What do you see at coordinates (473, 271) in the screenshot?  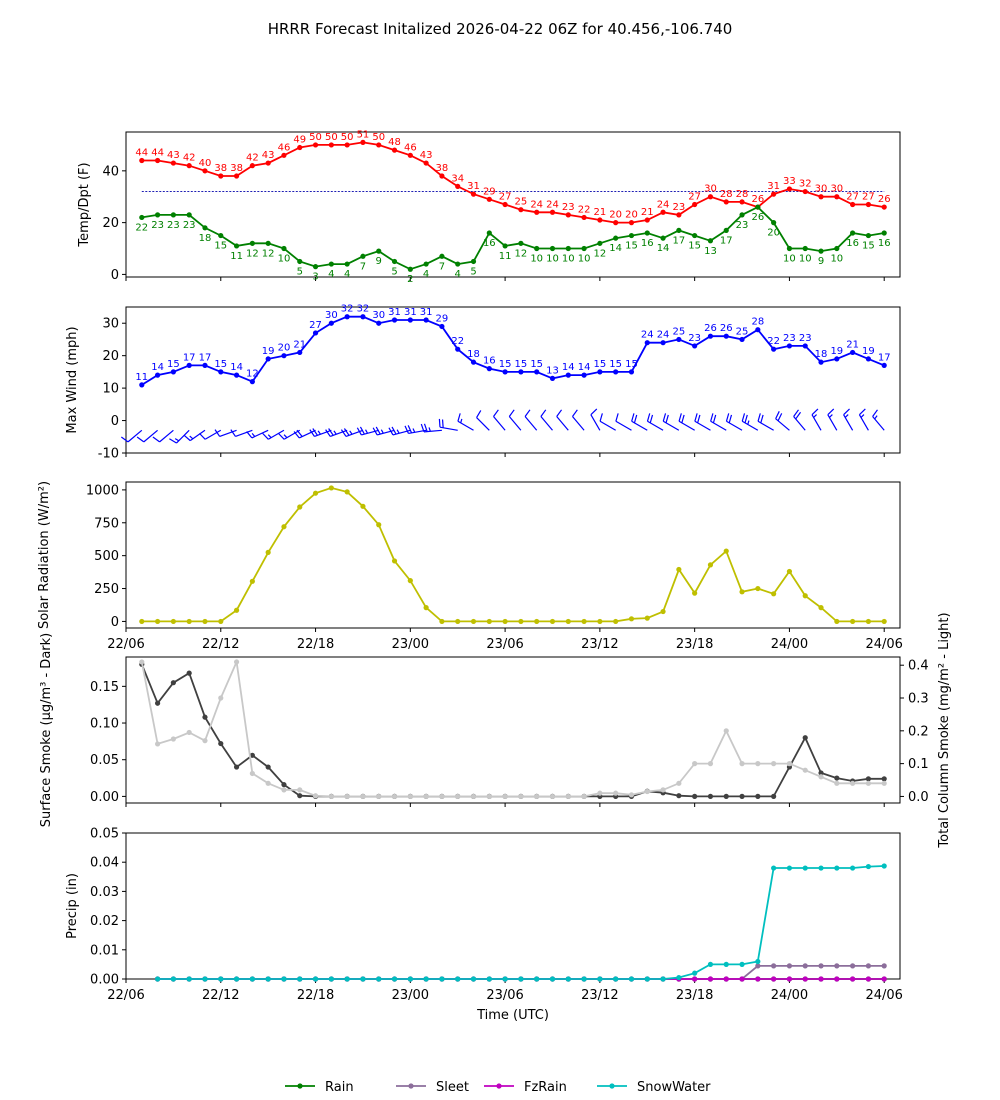 I see `temp-dewpoint-data-label: 5` at bounding box center [473, 271].